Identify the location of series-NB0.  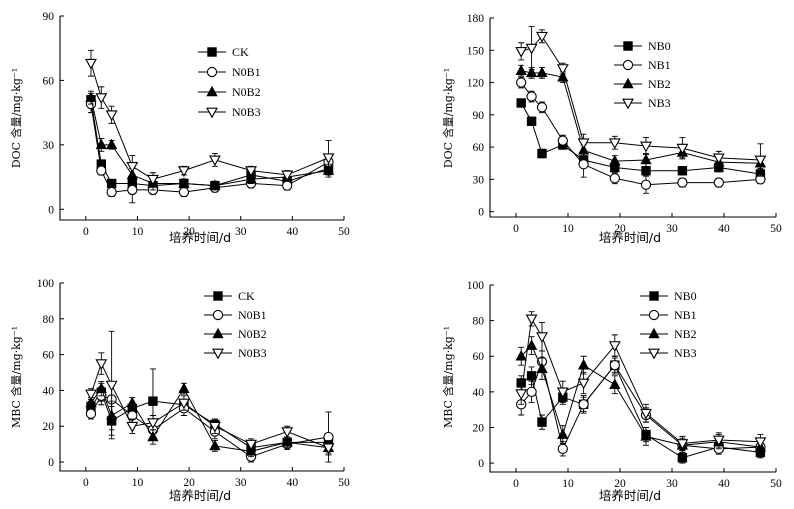
(641, 138).